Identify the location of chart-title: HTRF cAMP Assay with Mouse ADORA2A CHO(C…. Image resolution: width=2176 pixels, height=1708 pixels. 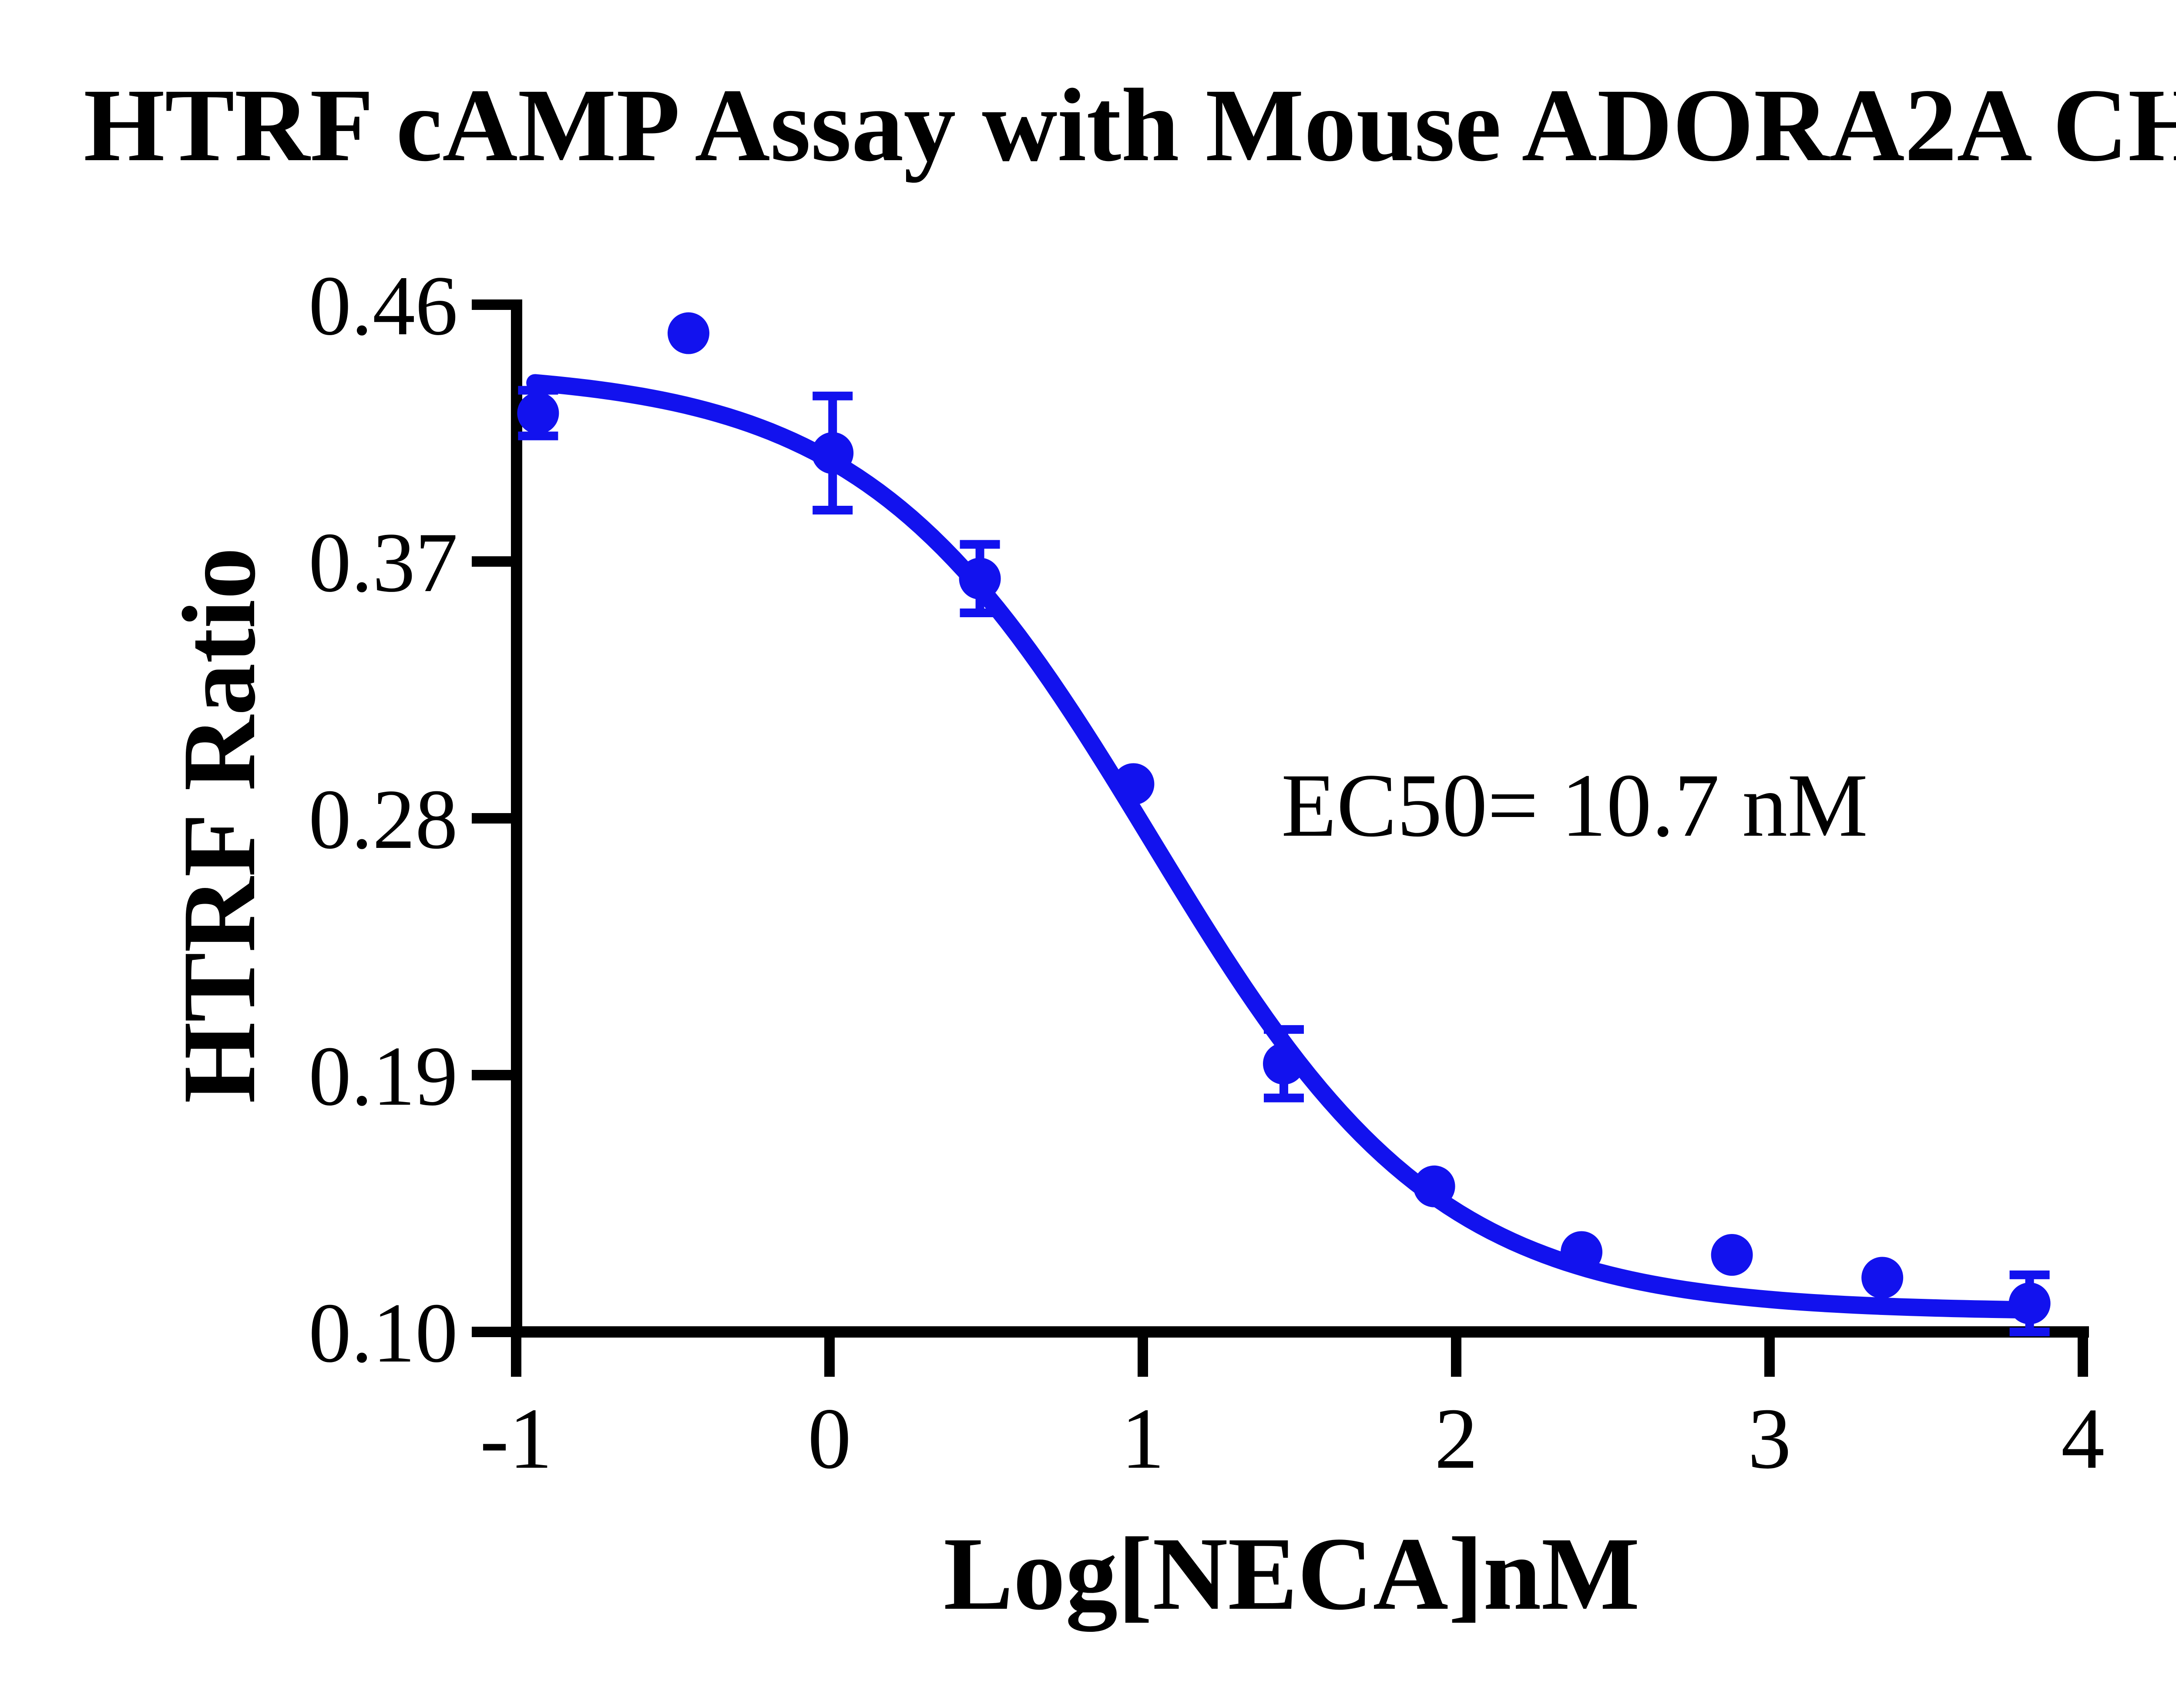
(1130, 125).